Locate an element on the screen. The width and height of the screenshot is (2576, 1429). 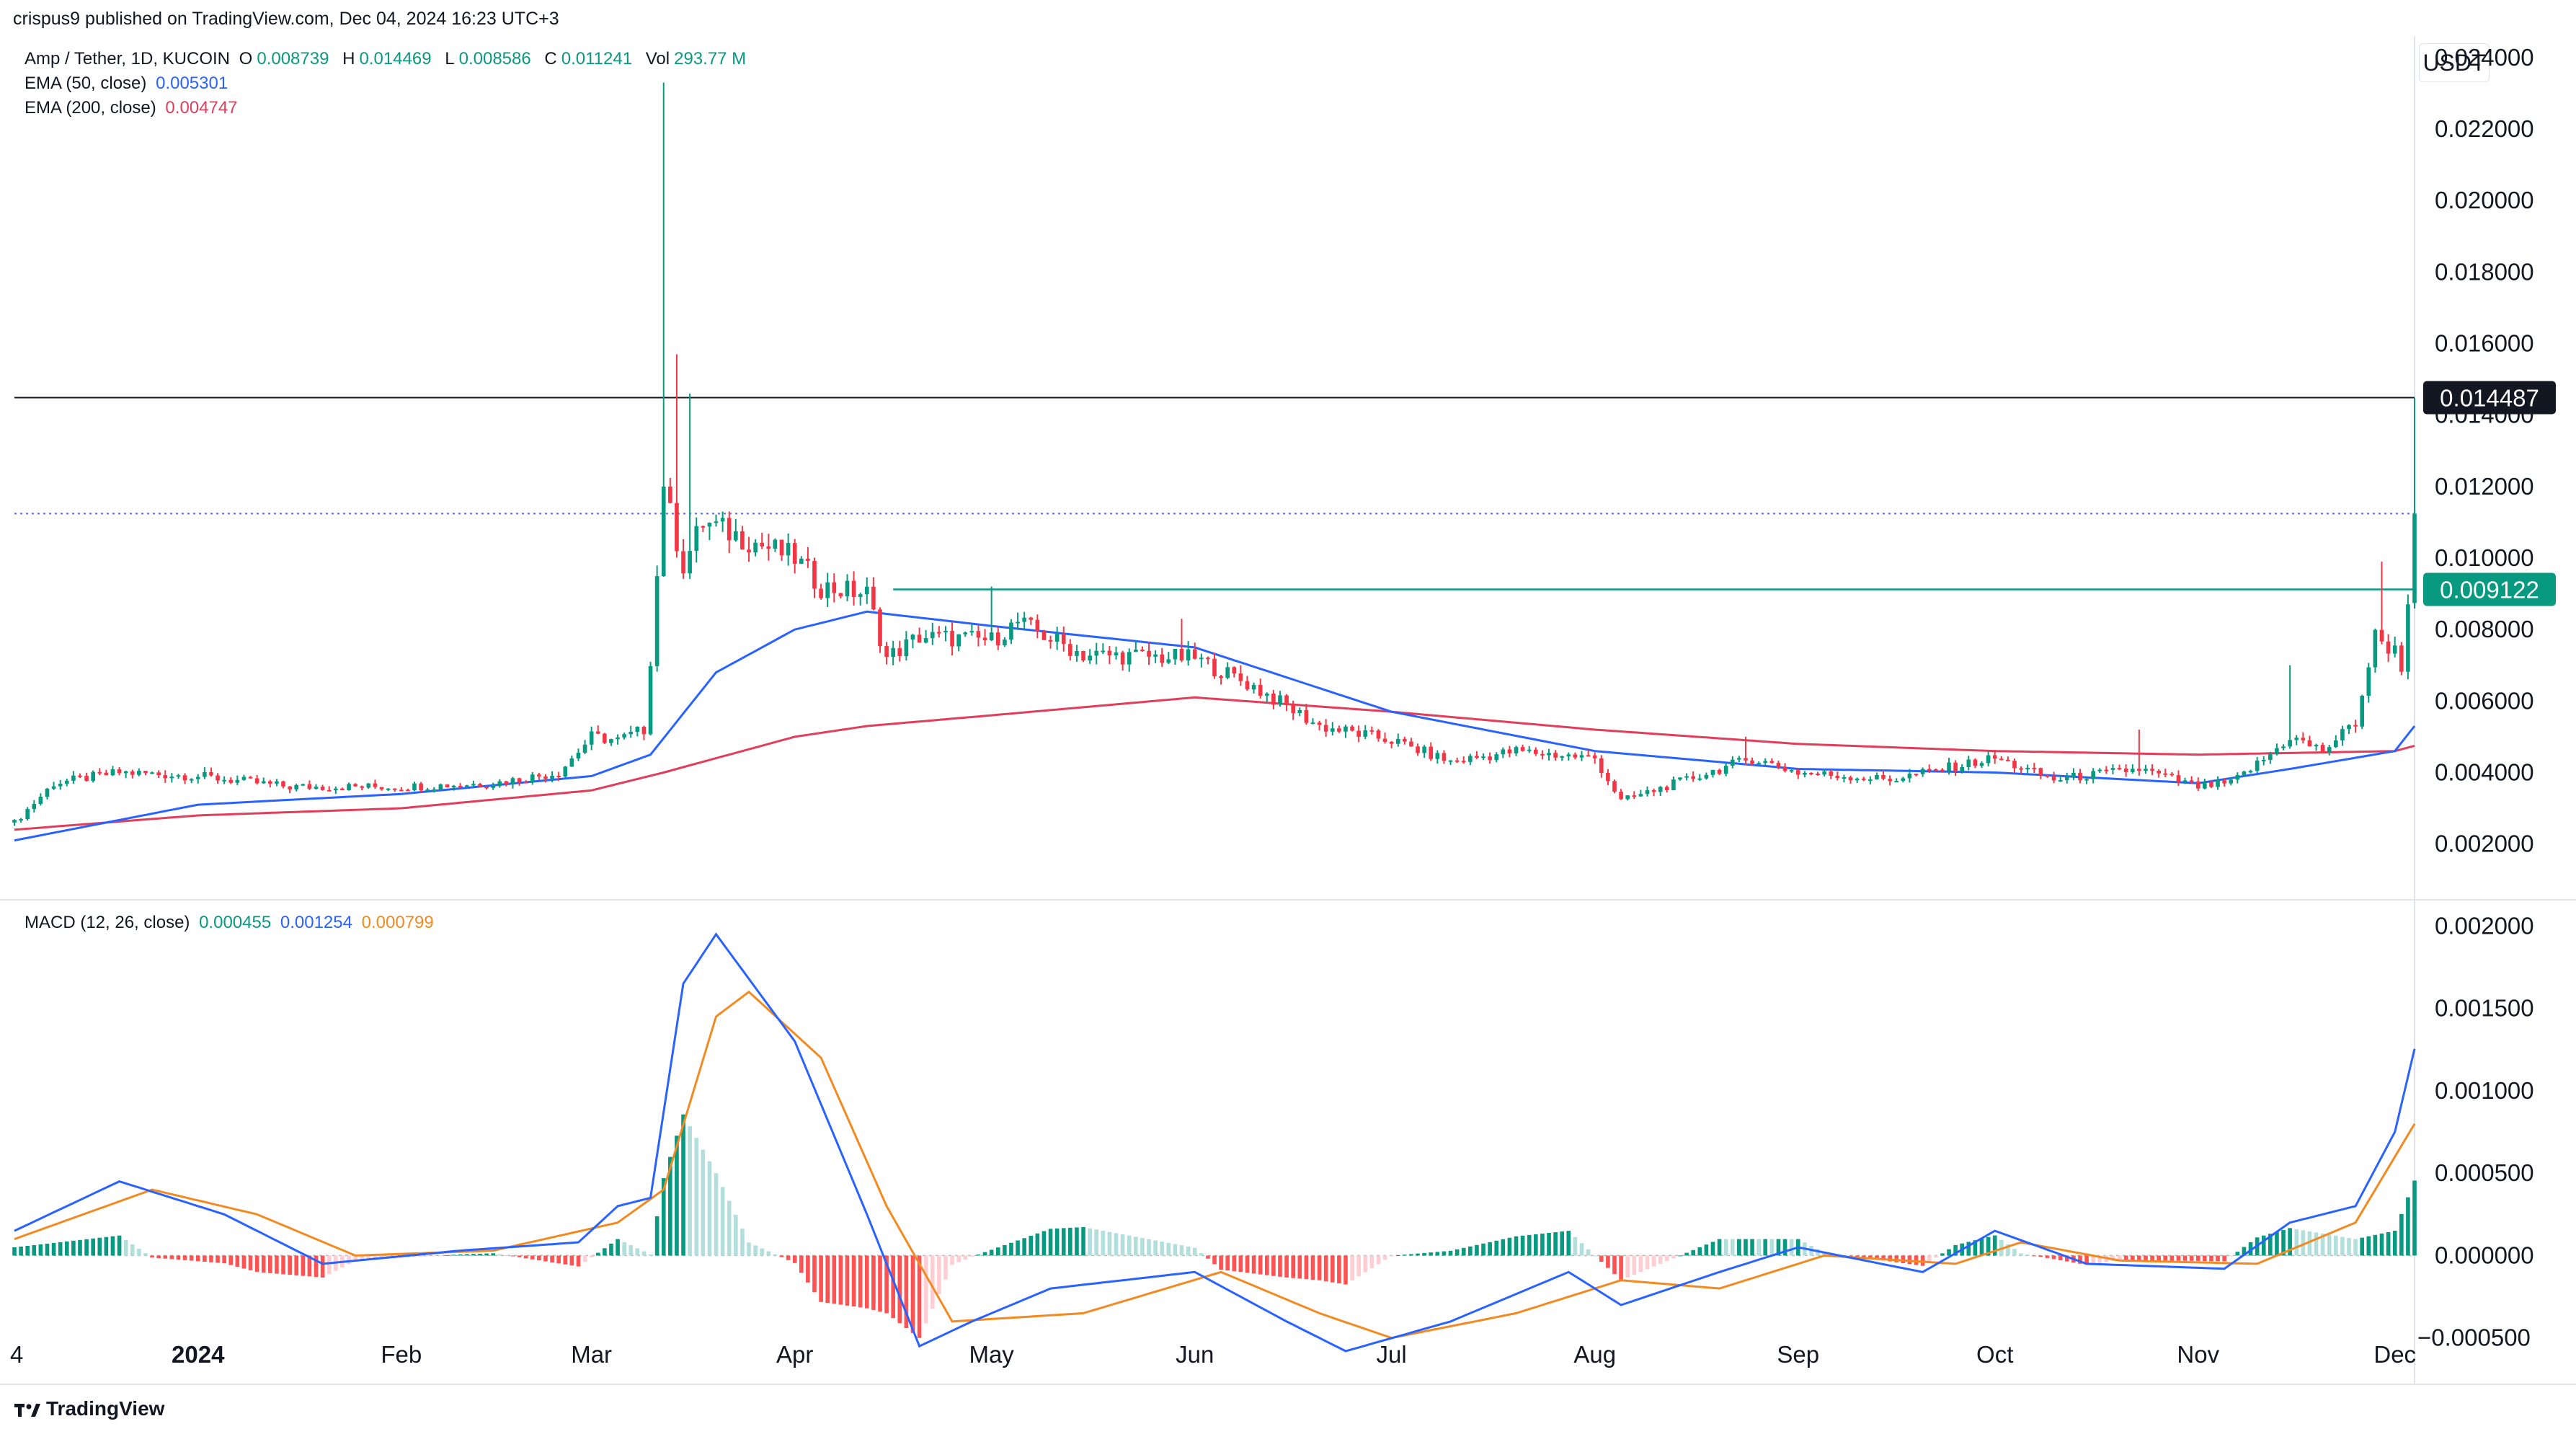
ema50-legend: EMA (50, close) 0.005301 is located at coordinates (127, 83).